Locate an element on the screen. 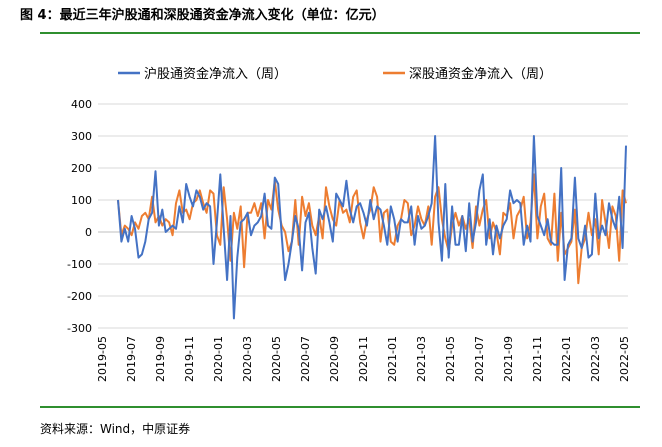 The width and height of the screenshot is (662, 447). top-rule is located at coordinates (340, 33).